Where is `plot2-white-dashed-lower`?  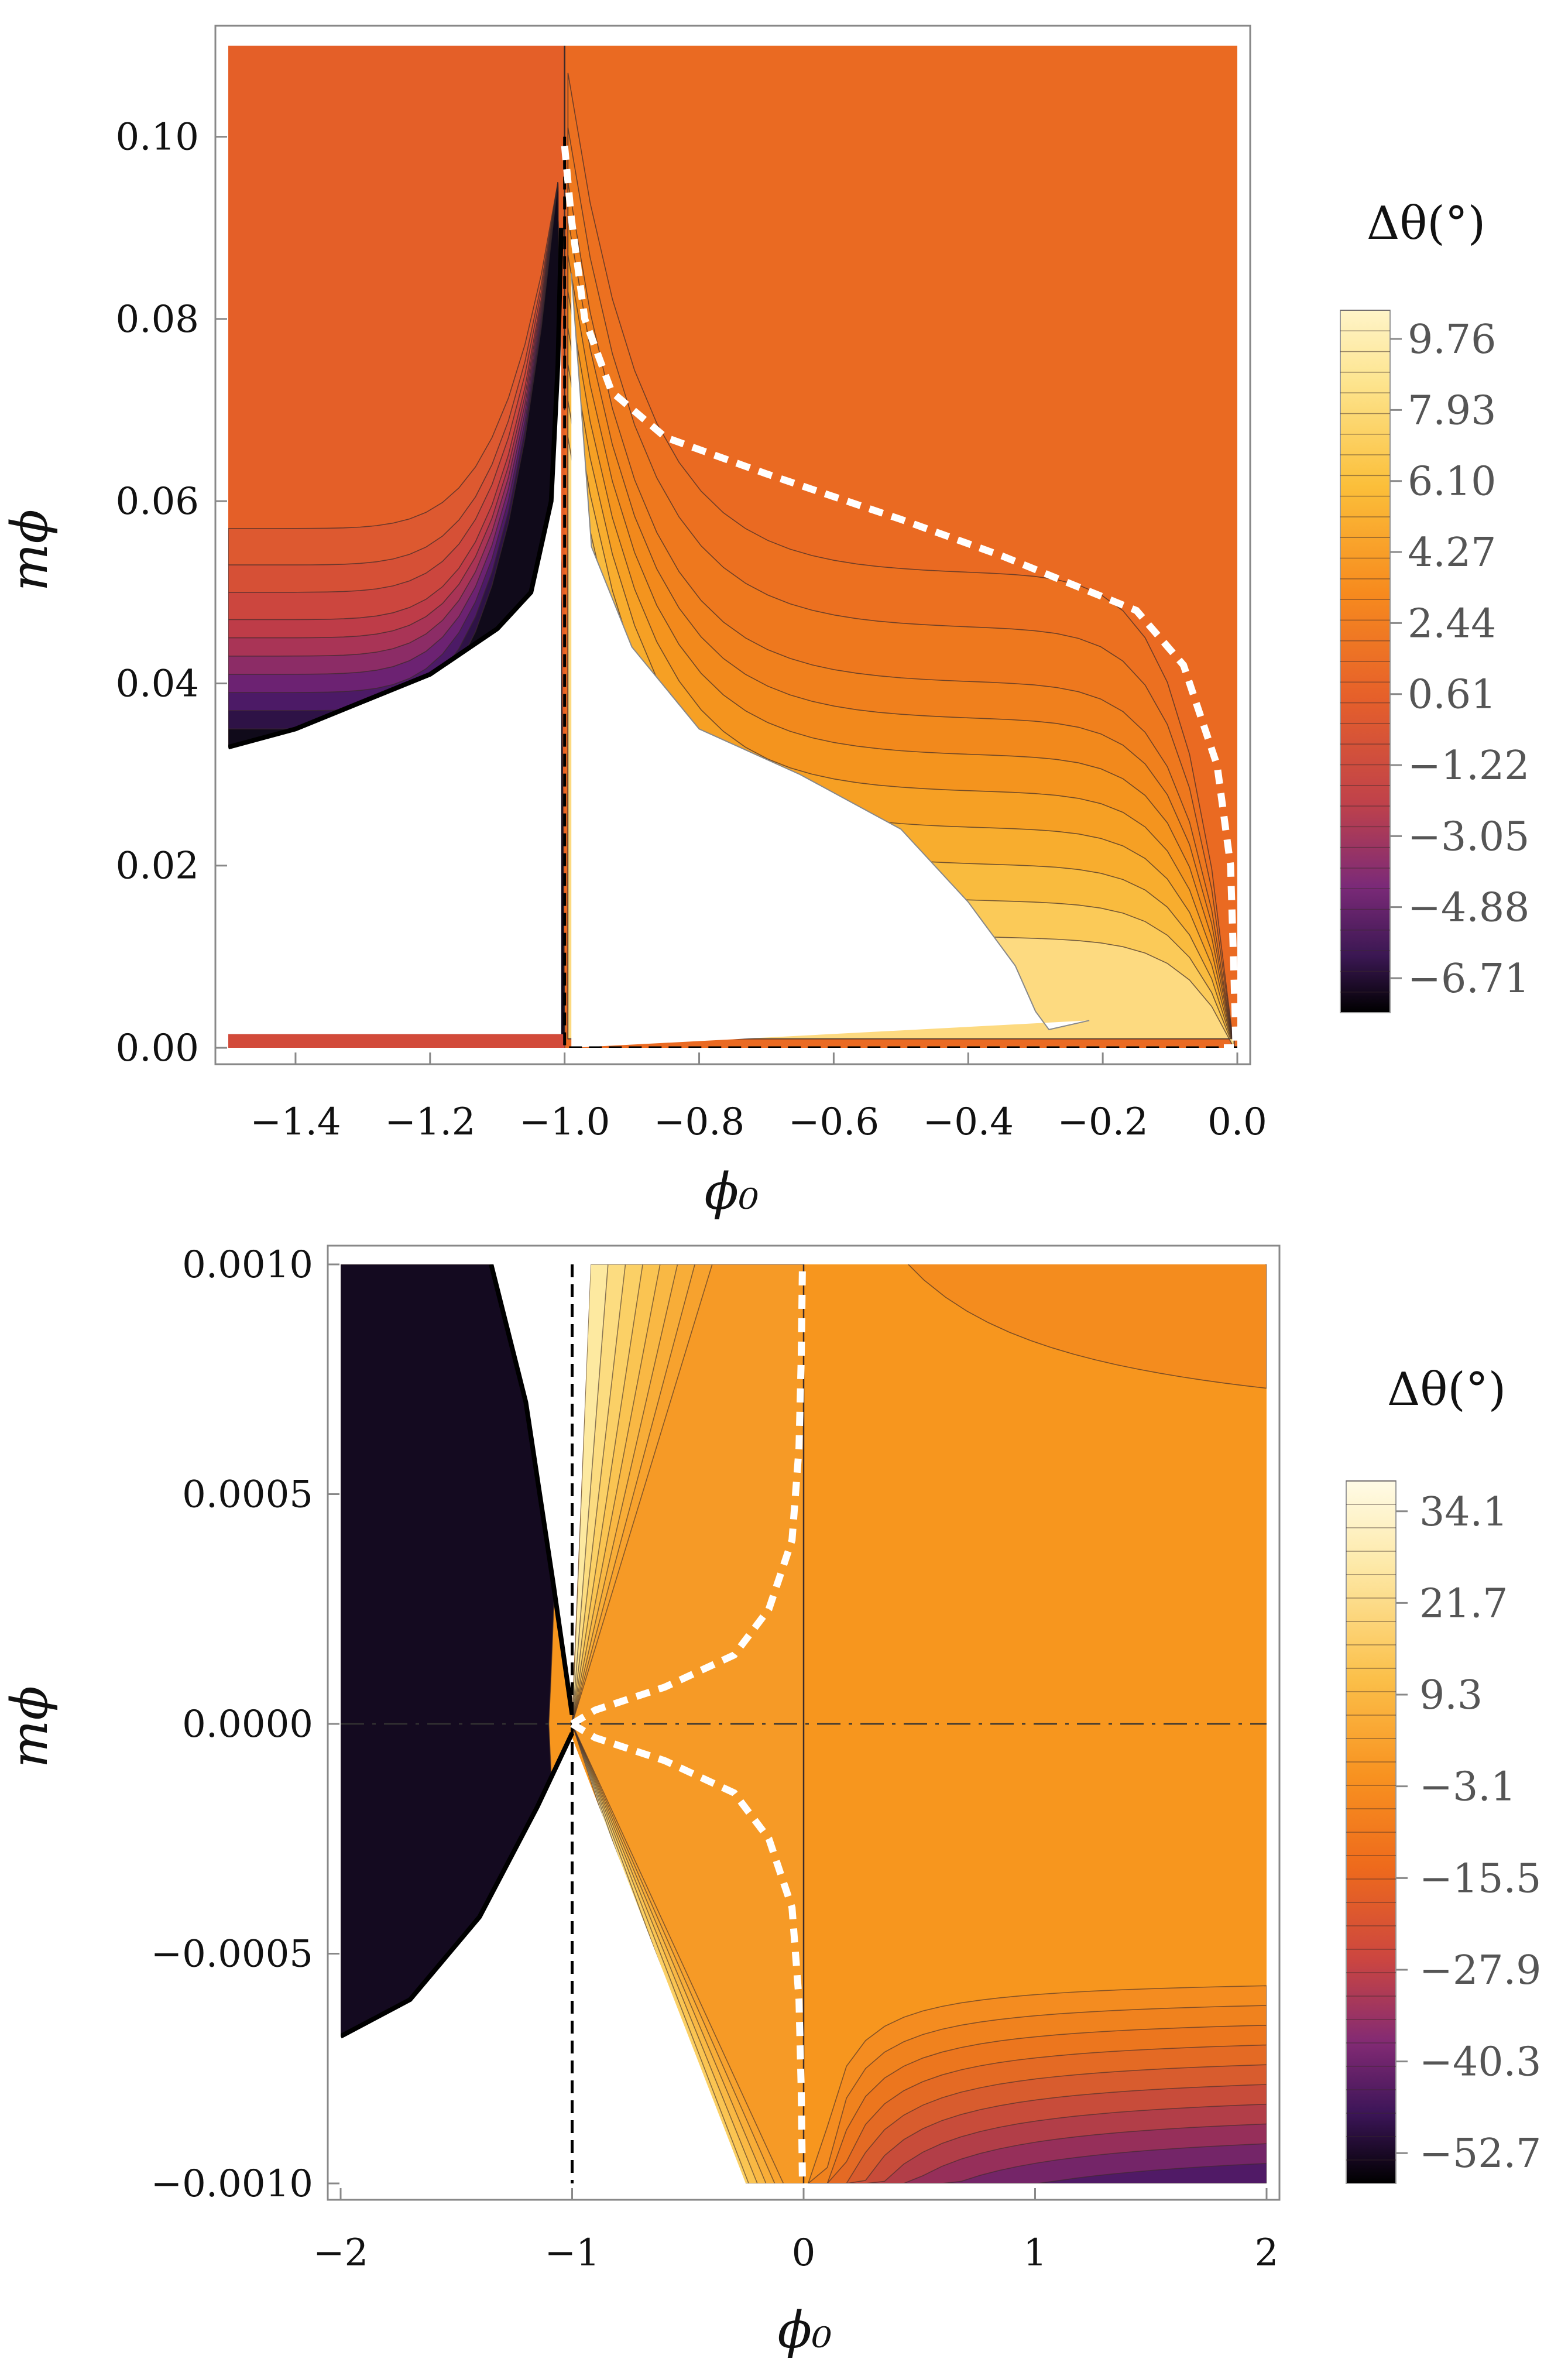
plot2-white-dashed-lower is located at coordinates (688, 1951).